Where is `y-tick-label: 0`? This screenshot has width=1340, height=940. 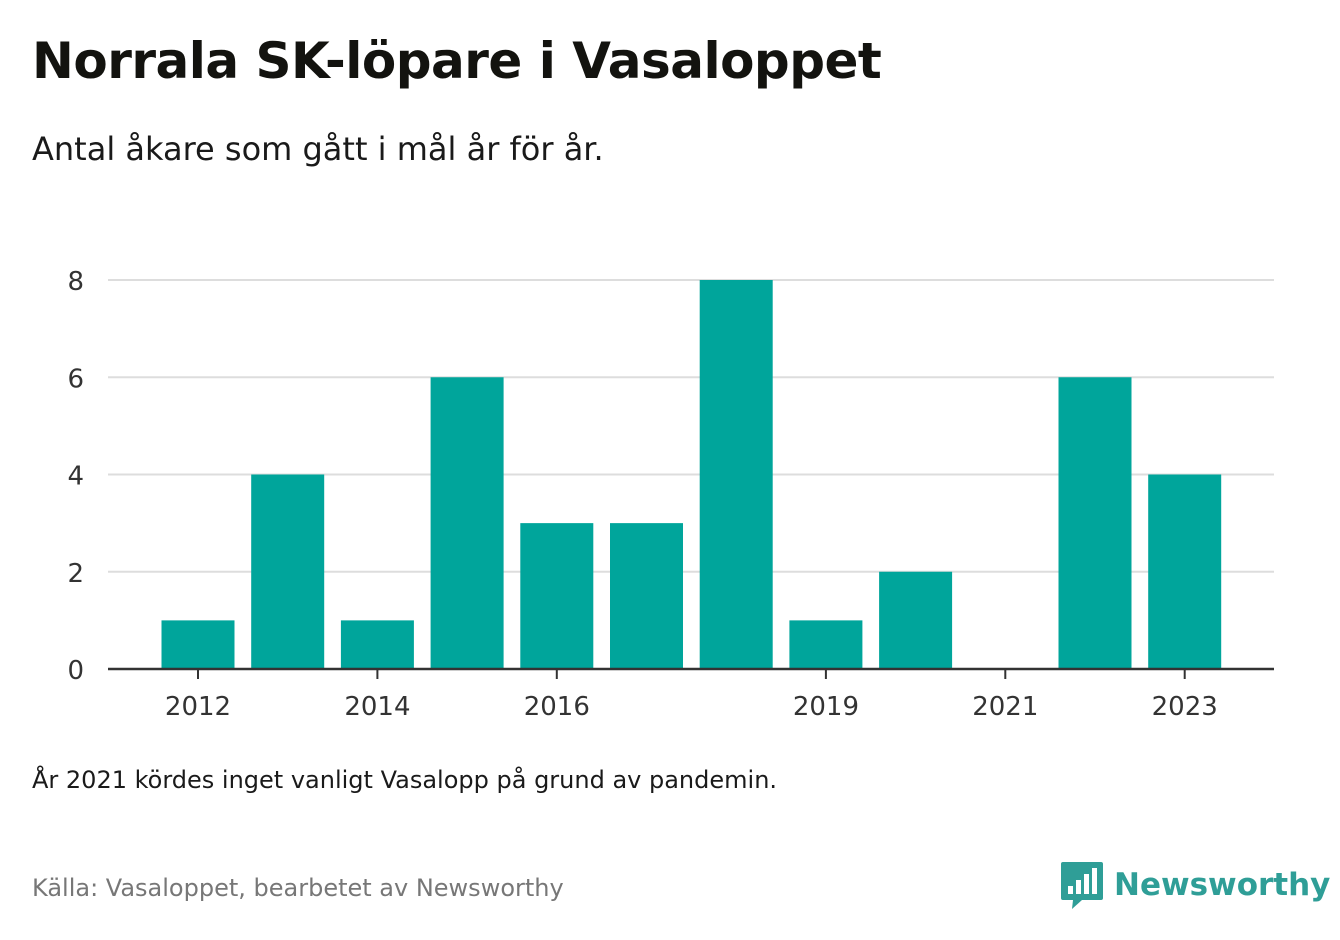 y-tick-label: 0 is located at coordinates (75, 671).